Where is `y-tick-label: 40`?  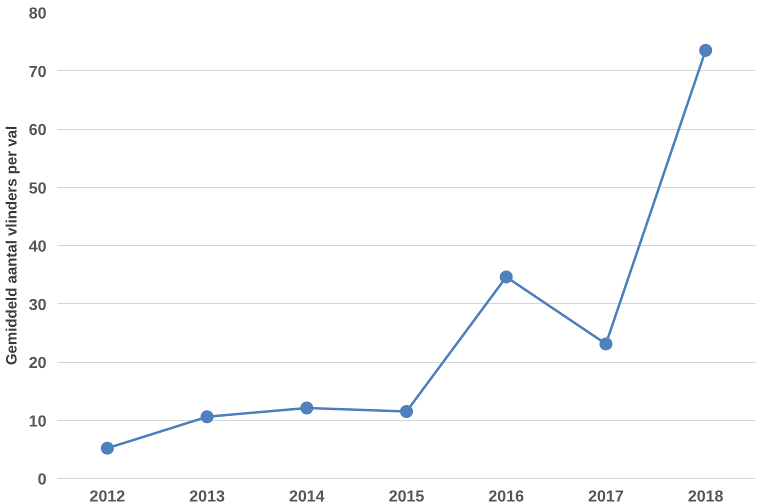
y-tick-label: 40 is located at coordinates (37, 247).